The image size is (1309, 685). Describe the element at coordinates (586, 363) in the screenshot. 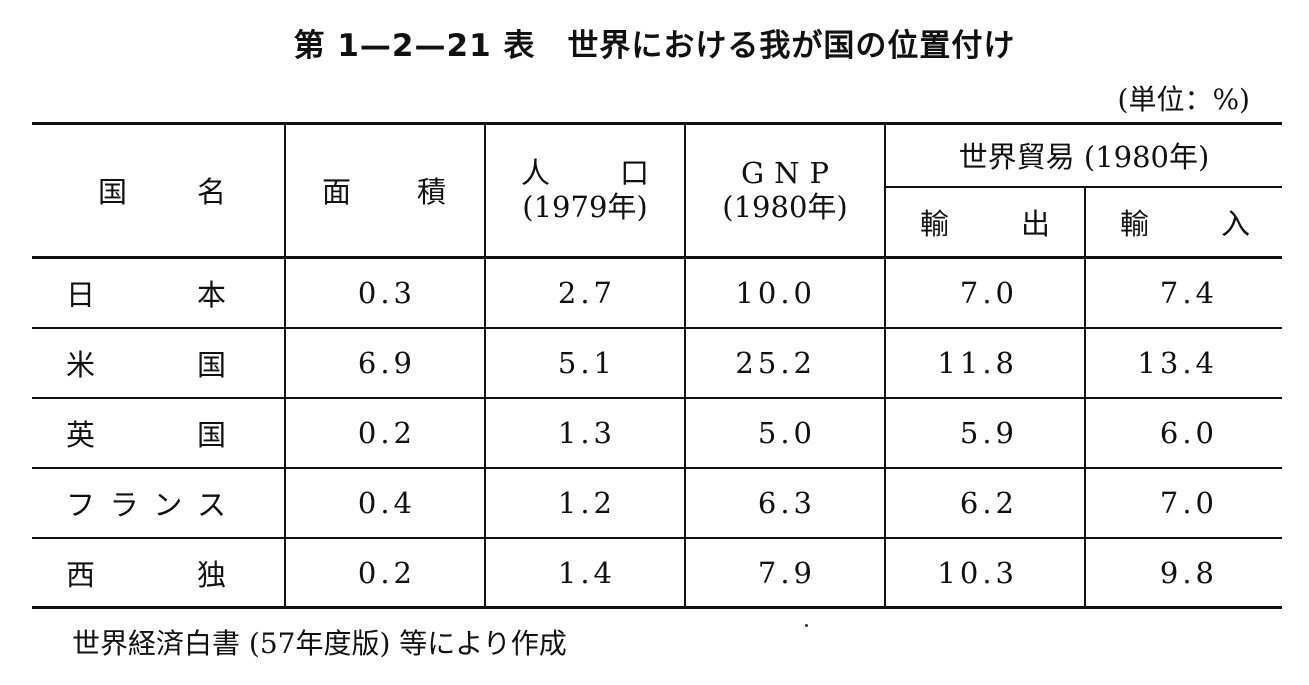

I see `row-population: 5.1` at that location.